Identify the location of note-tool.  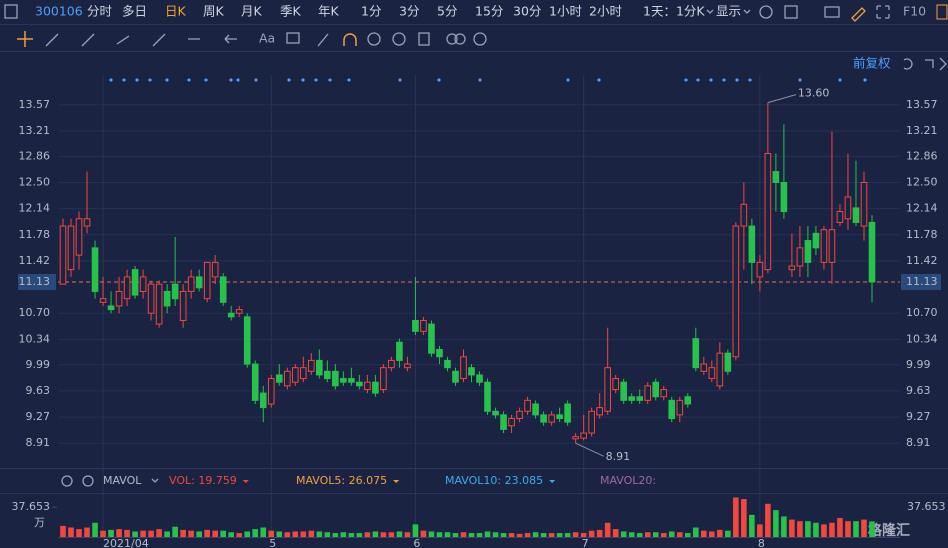
(293, 38).